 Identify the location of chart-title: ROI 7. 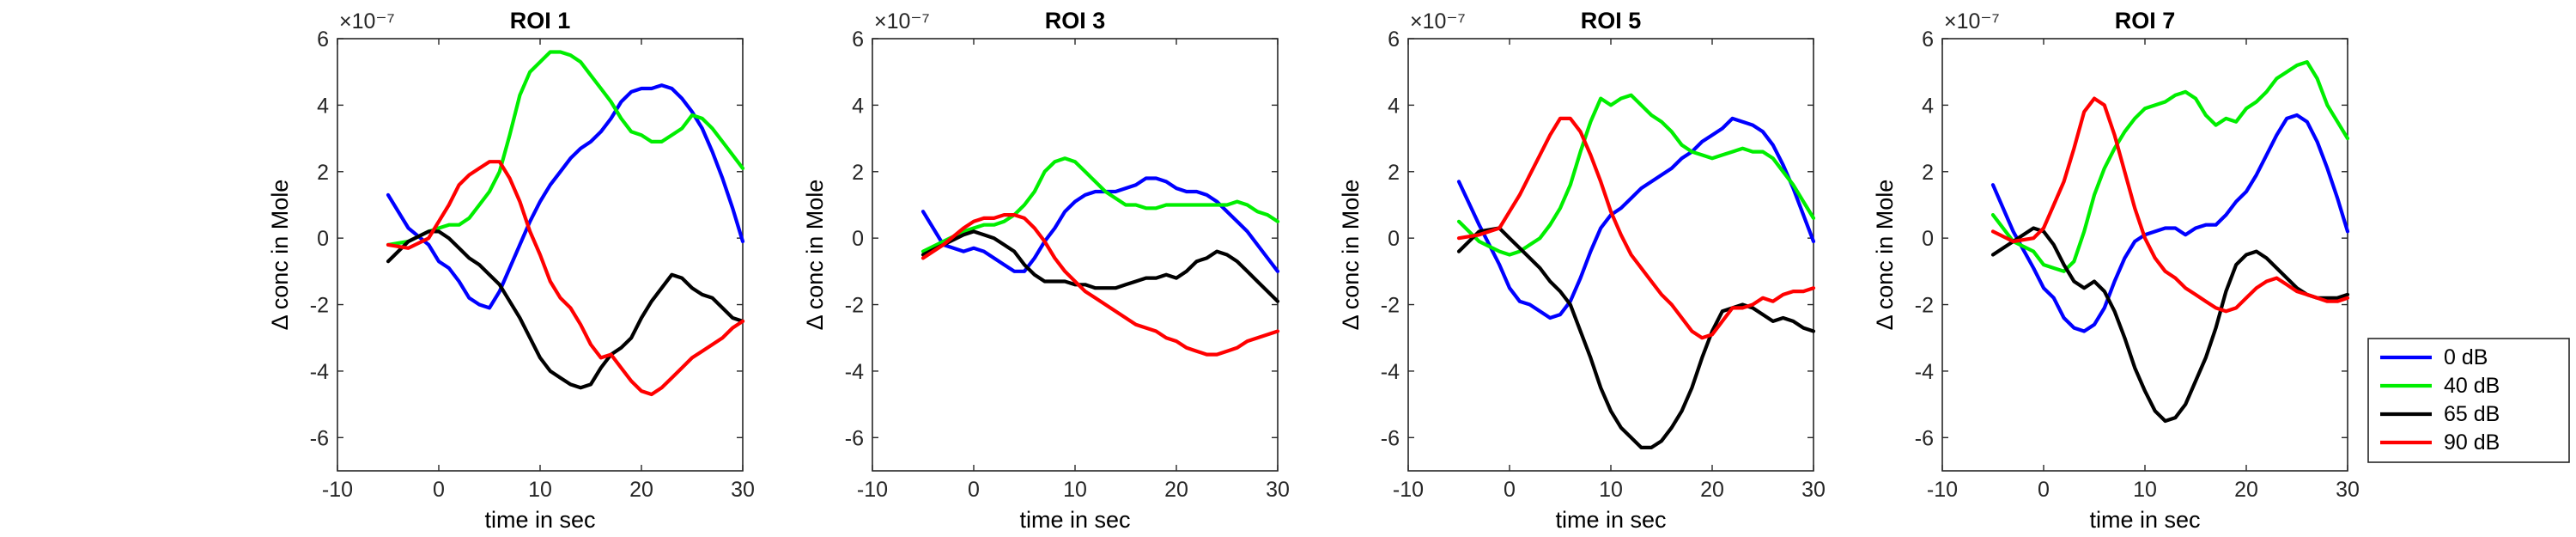
(2145, 21).